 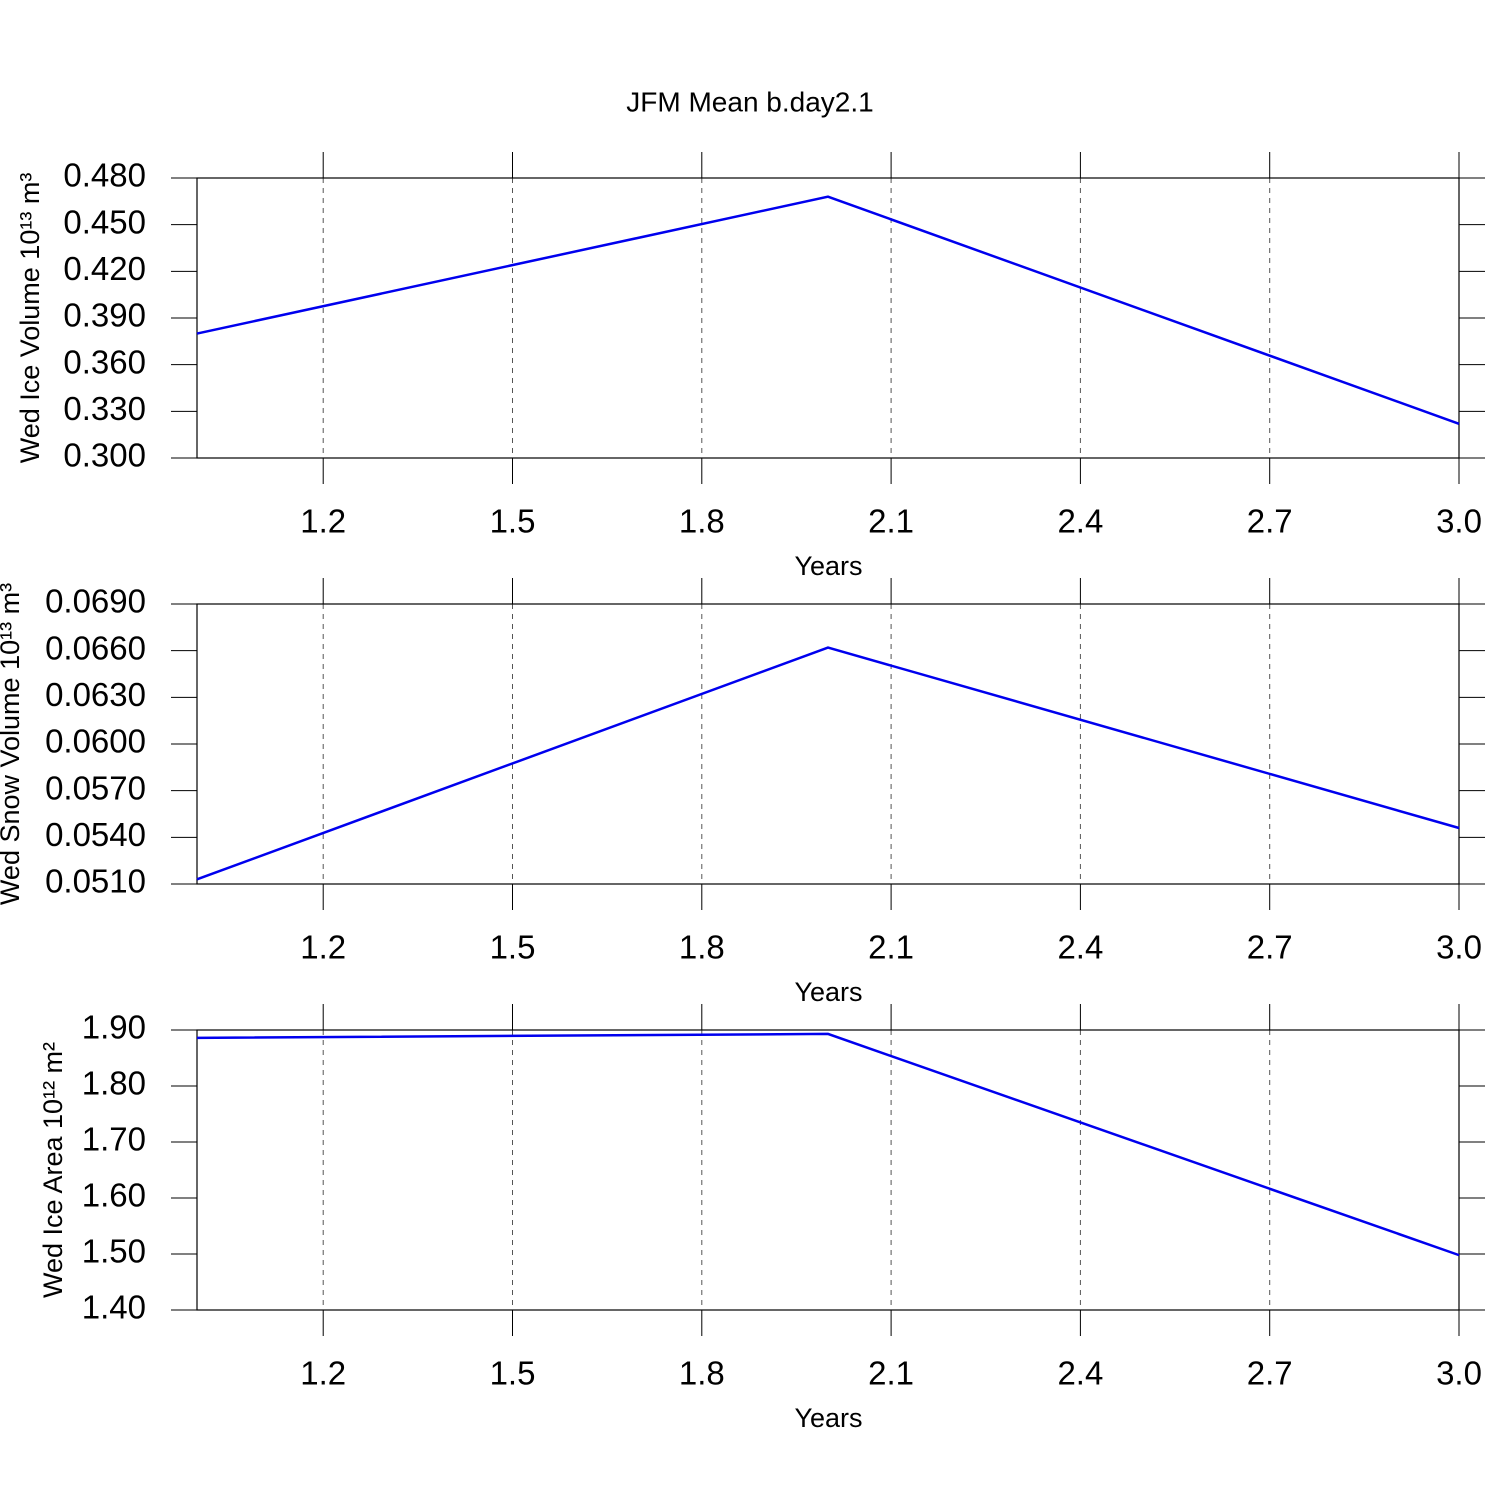 What do you see at coordinates (749, 101) in the screenshot?
I see `chart-title: JFM Mean b.day2.1` at bounding box center [749, 101].